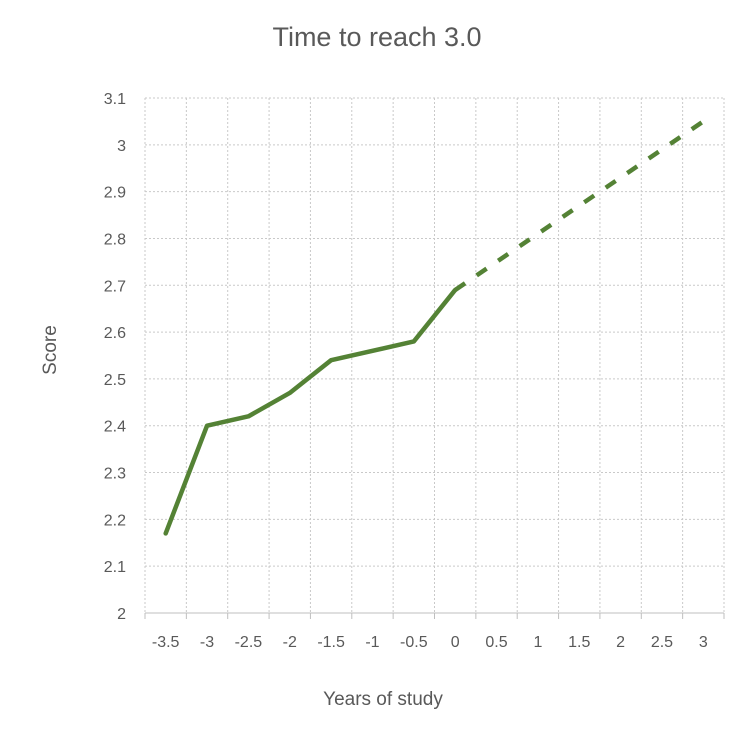  I want to click on x-tick-label: 0.5, so click(496, 642).